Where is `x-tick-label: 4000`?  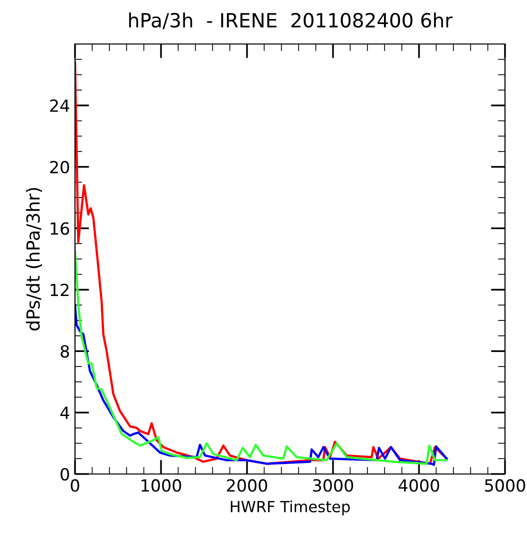
x-tick-label: 4000 is located at coordinates (419, 485).